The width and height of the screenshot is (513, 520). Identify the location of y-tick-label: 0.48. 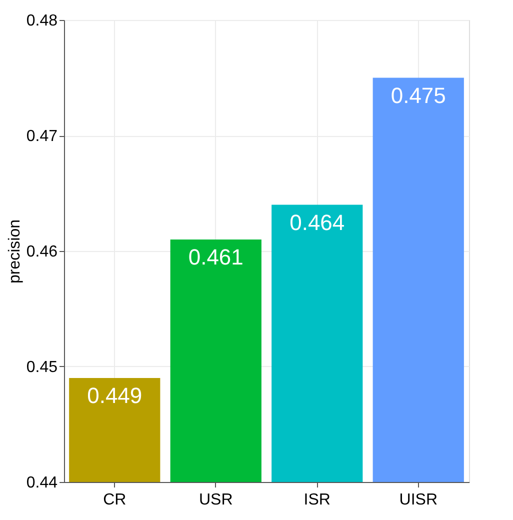
(42, 21).